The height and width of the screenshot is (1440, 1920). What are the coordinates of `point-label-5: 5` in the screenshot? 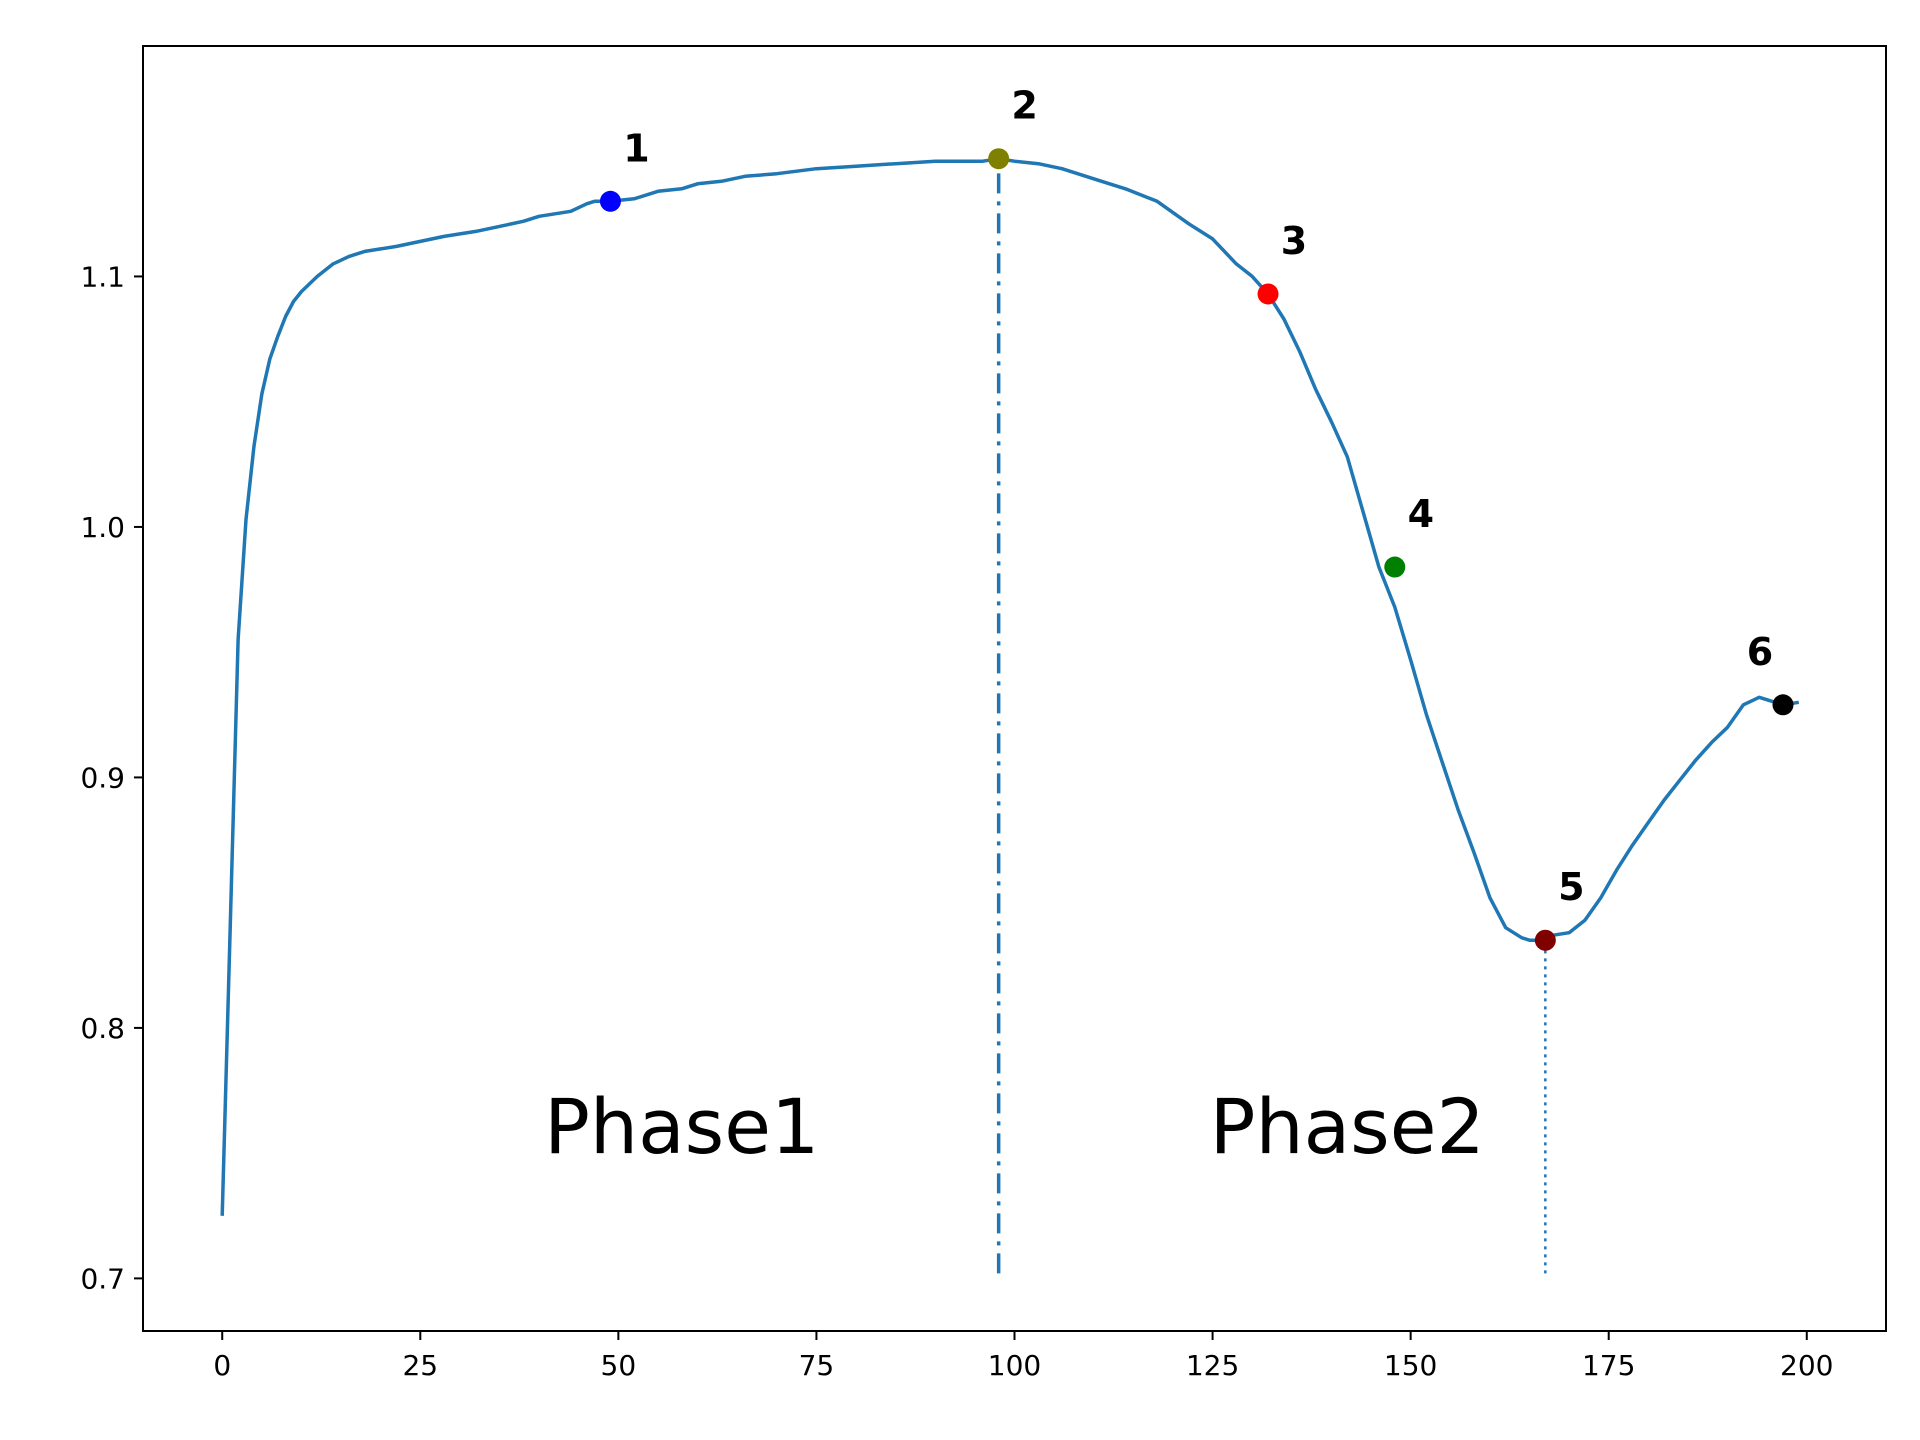 It's located at (1571, 887).